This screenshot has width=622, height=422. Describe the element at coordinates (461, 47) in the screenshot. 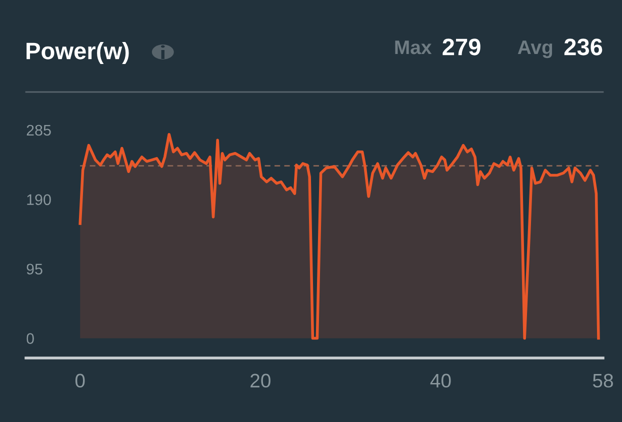

I see `text: 279` at that location.